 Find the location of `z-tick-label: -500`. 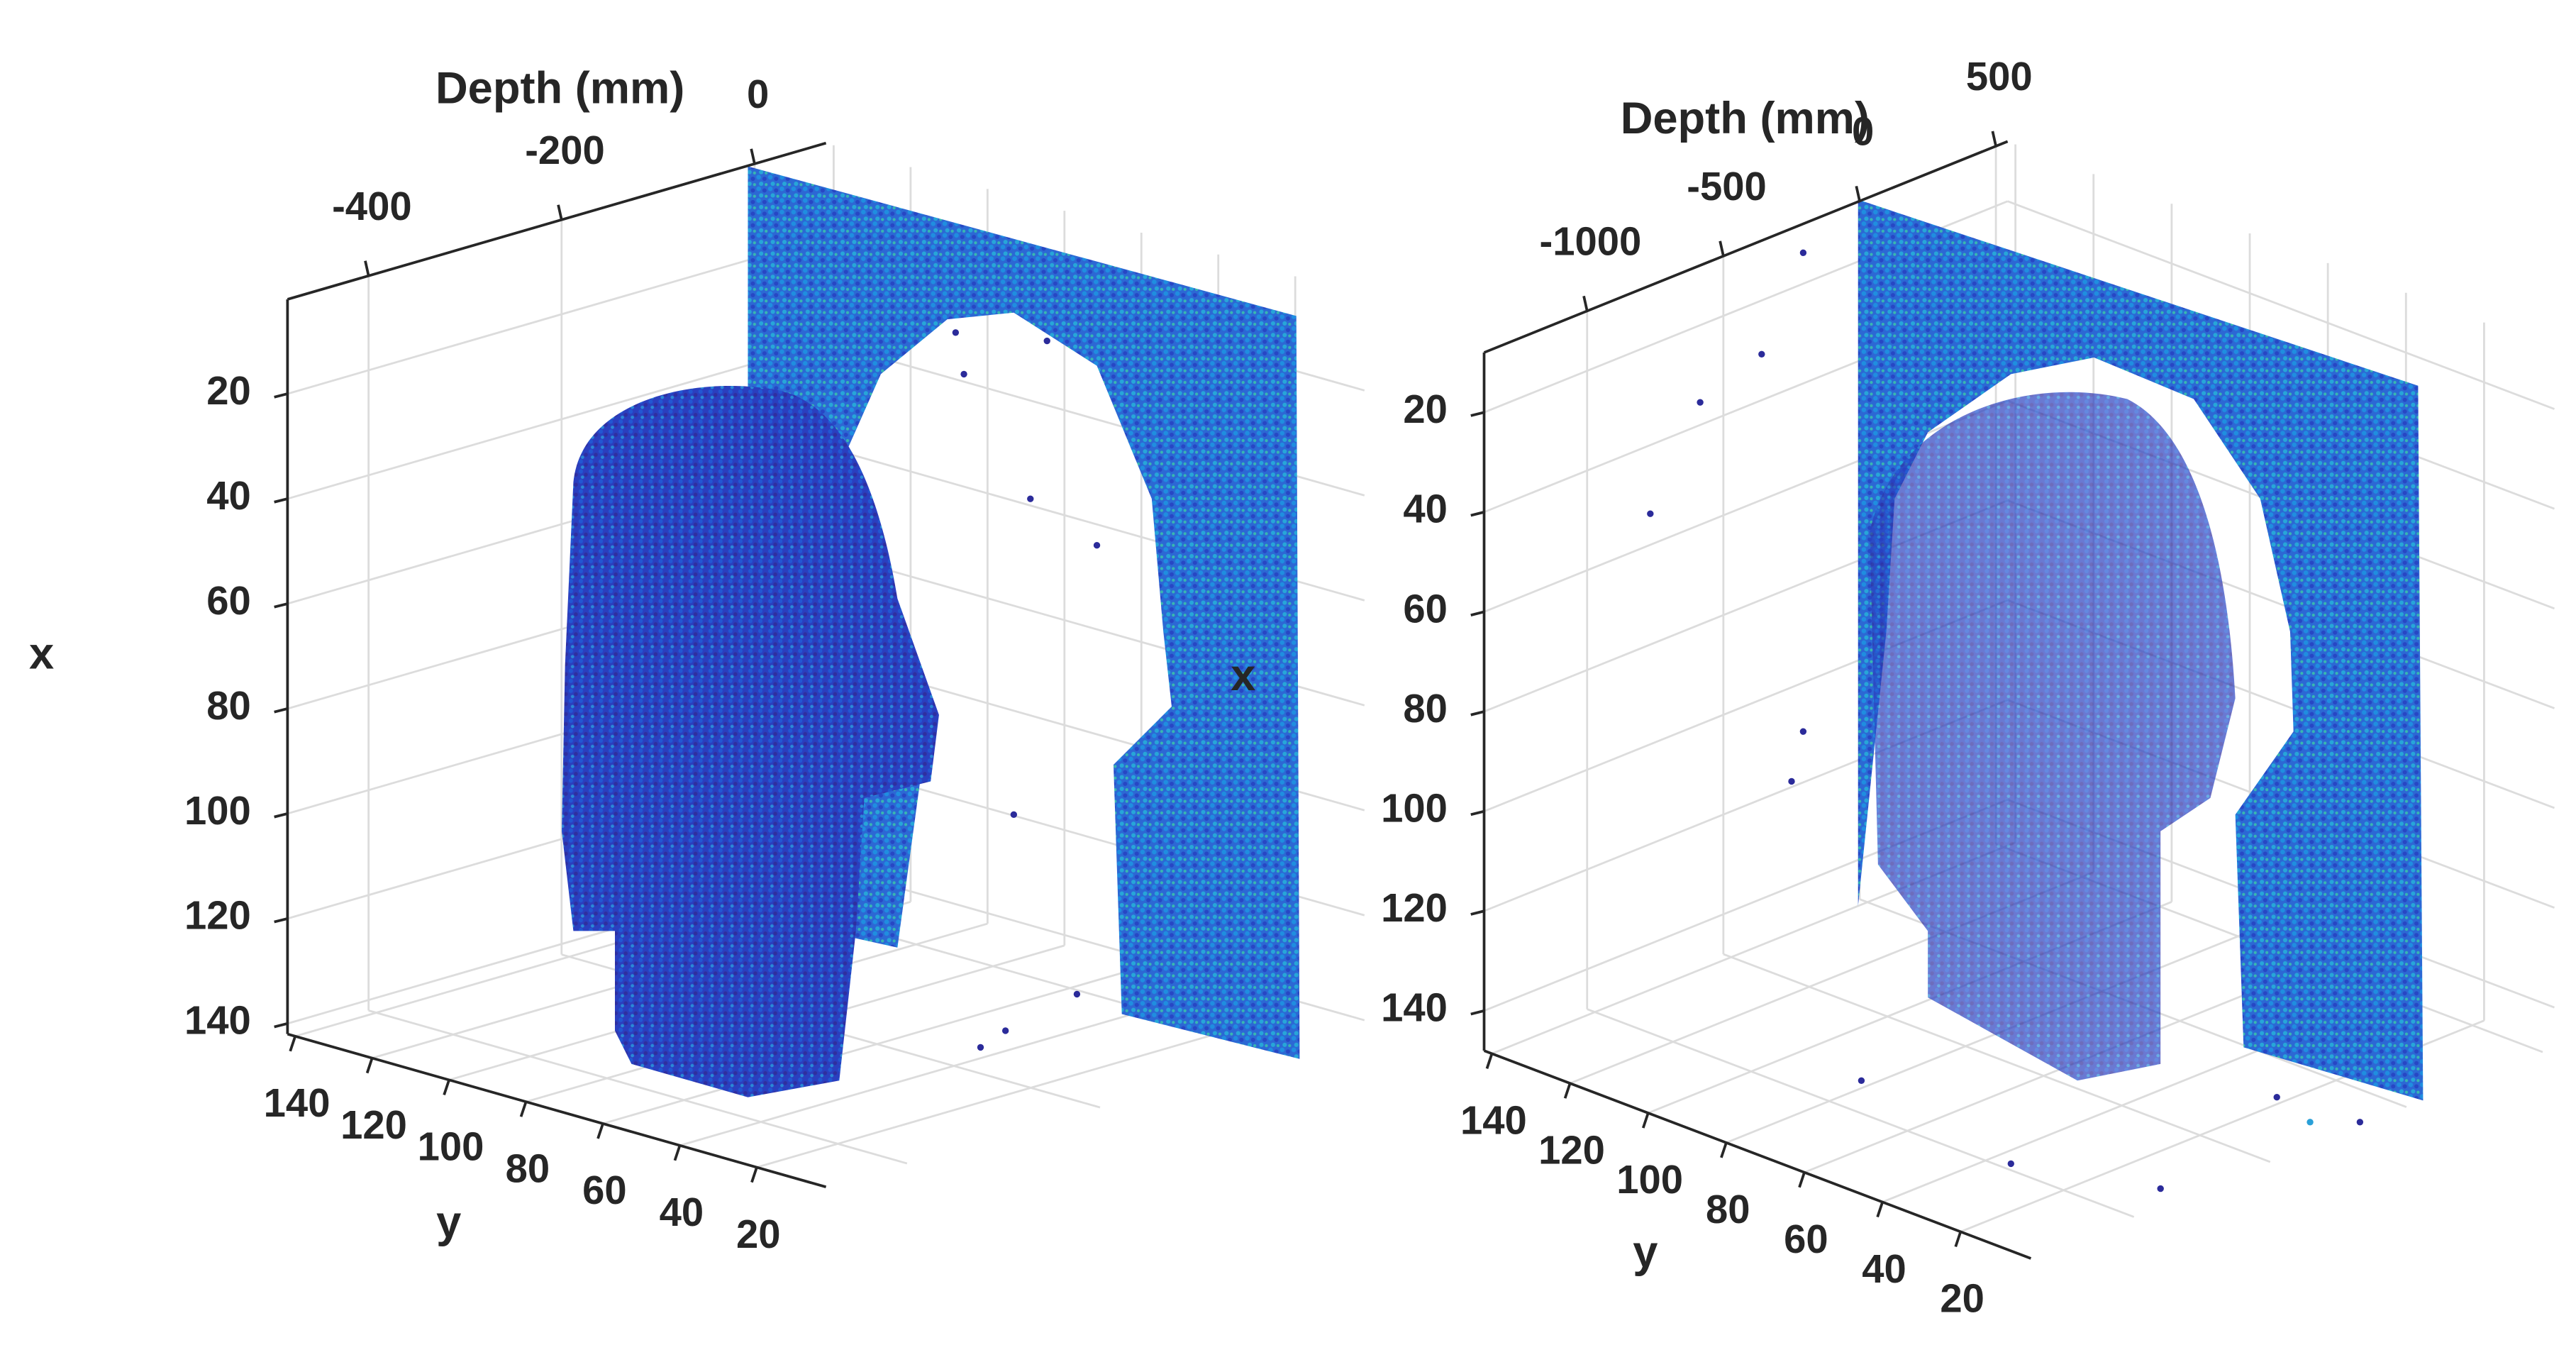

z-tick-label: -500 is located at coordinates (1727, 186).